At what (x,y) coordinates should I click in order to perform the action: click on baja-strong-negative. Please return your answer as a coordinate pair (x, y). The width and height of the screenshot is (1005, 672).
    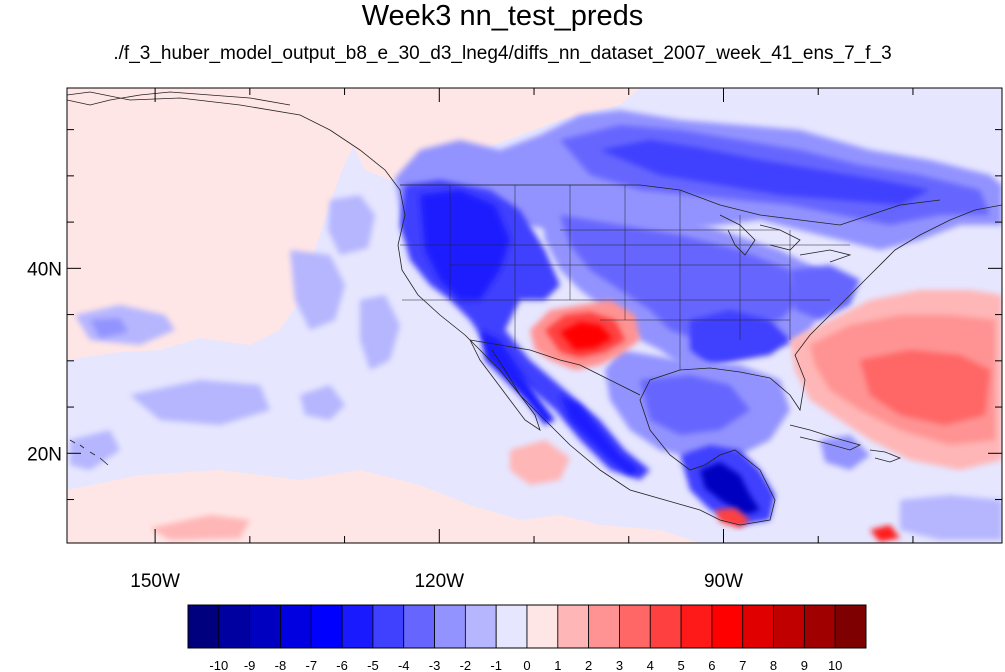
    Looking at the image, I should click on (517, 377).